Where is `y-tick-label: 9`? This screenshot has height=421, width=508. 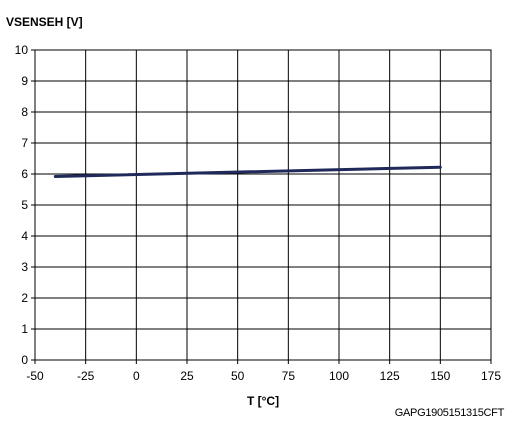
y-tick-label: 9 is located at coordinates (24, 81).